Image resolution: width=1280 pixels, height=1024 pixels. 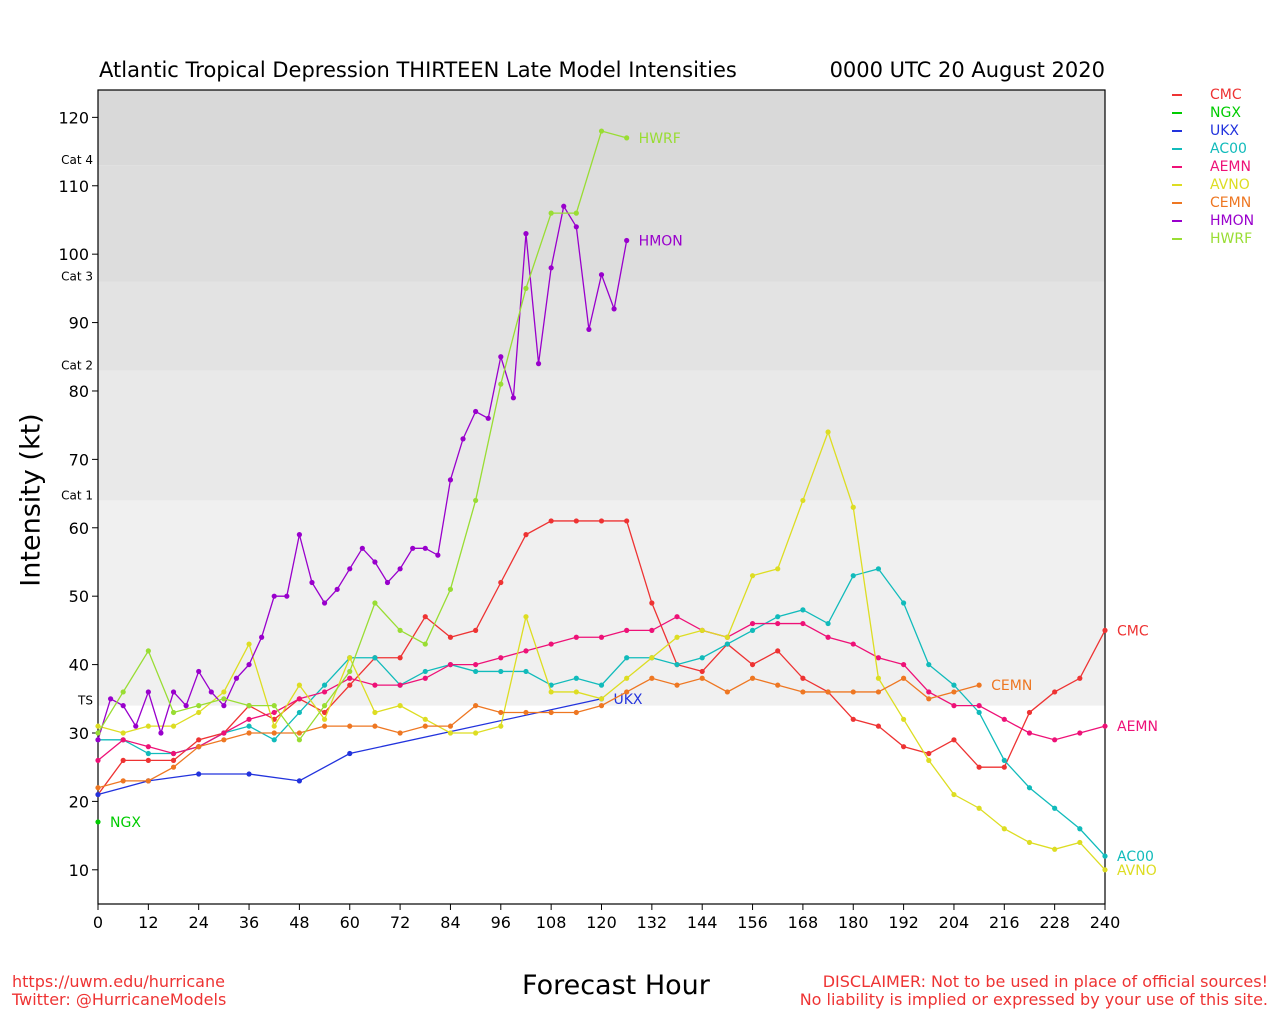 I want to click on x-tick-label: 168, so click(x=803, y=922).